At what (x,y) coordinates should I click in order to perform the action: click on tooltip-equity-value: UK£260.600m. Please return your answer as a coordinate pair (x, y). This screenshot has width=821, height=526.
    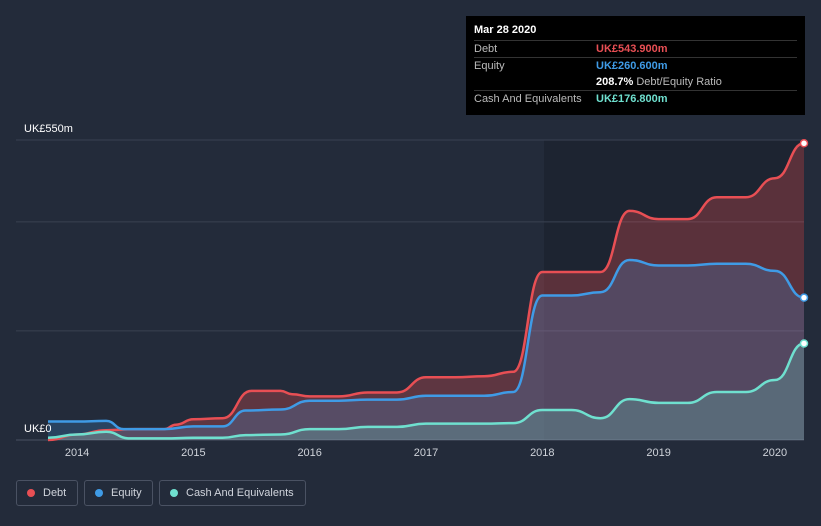
    Looking at the image, I should click on (632, 66).